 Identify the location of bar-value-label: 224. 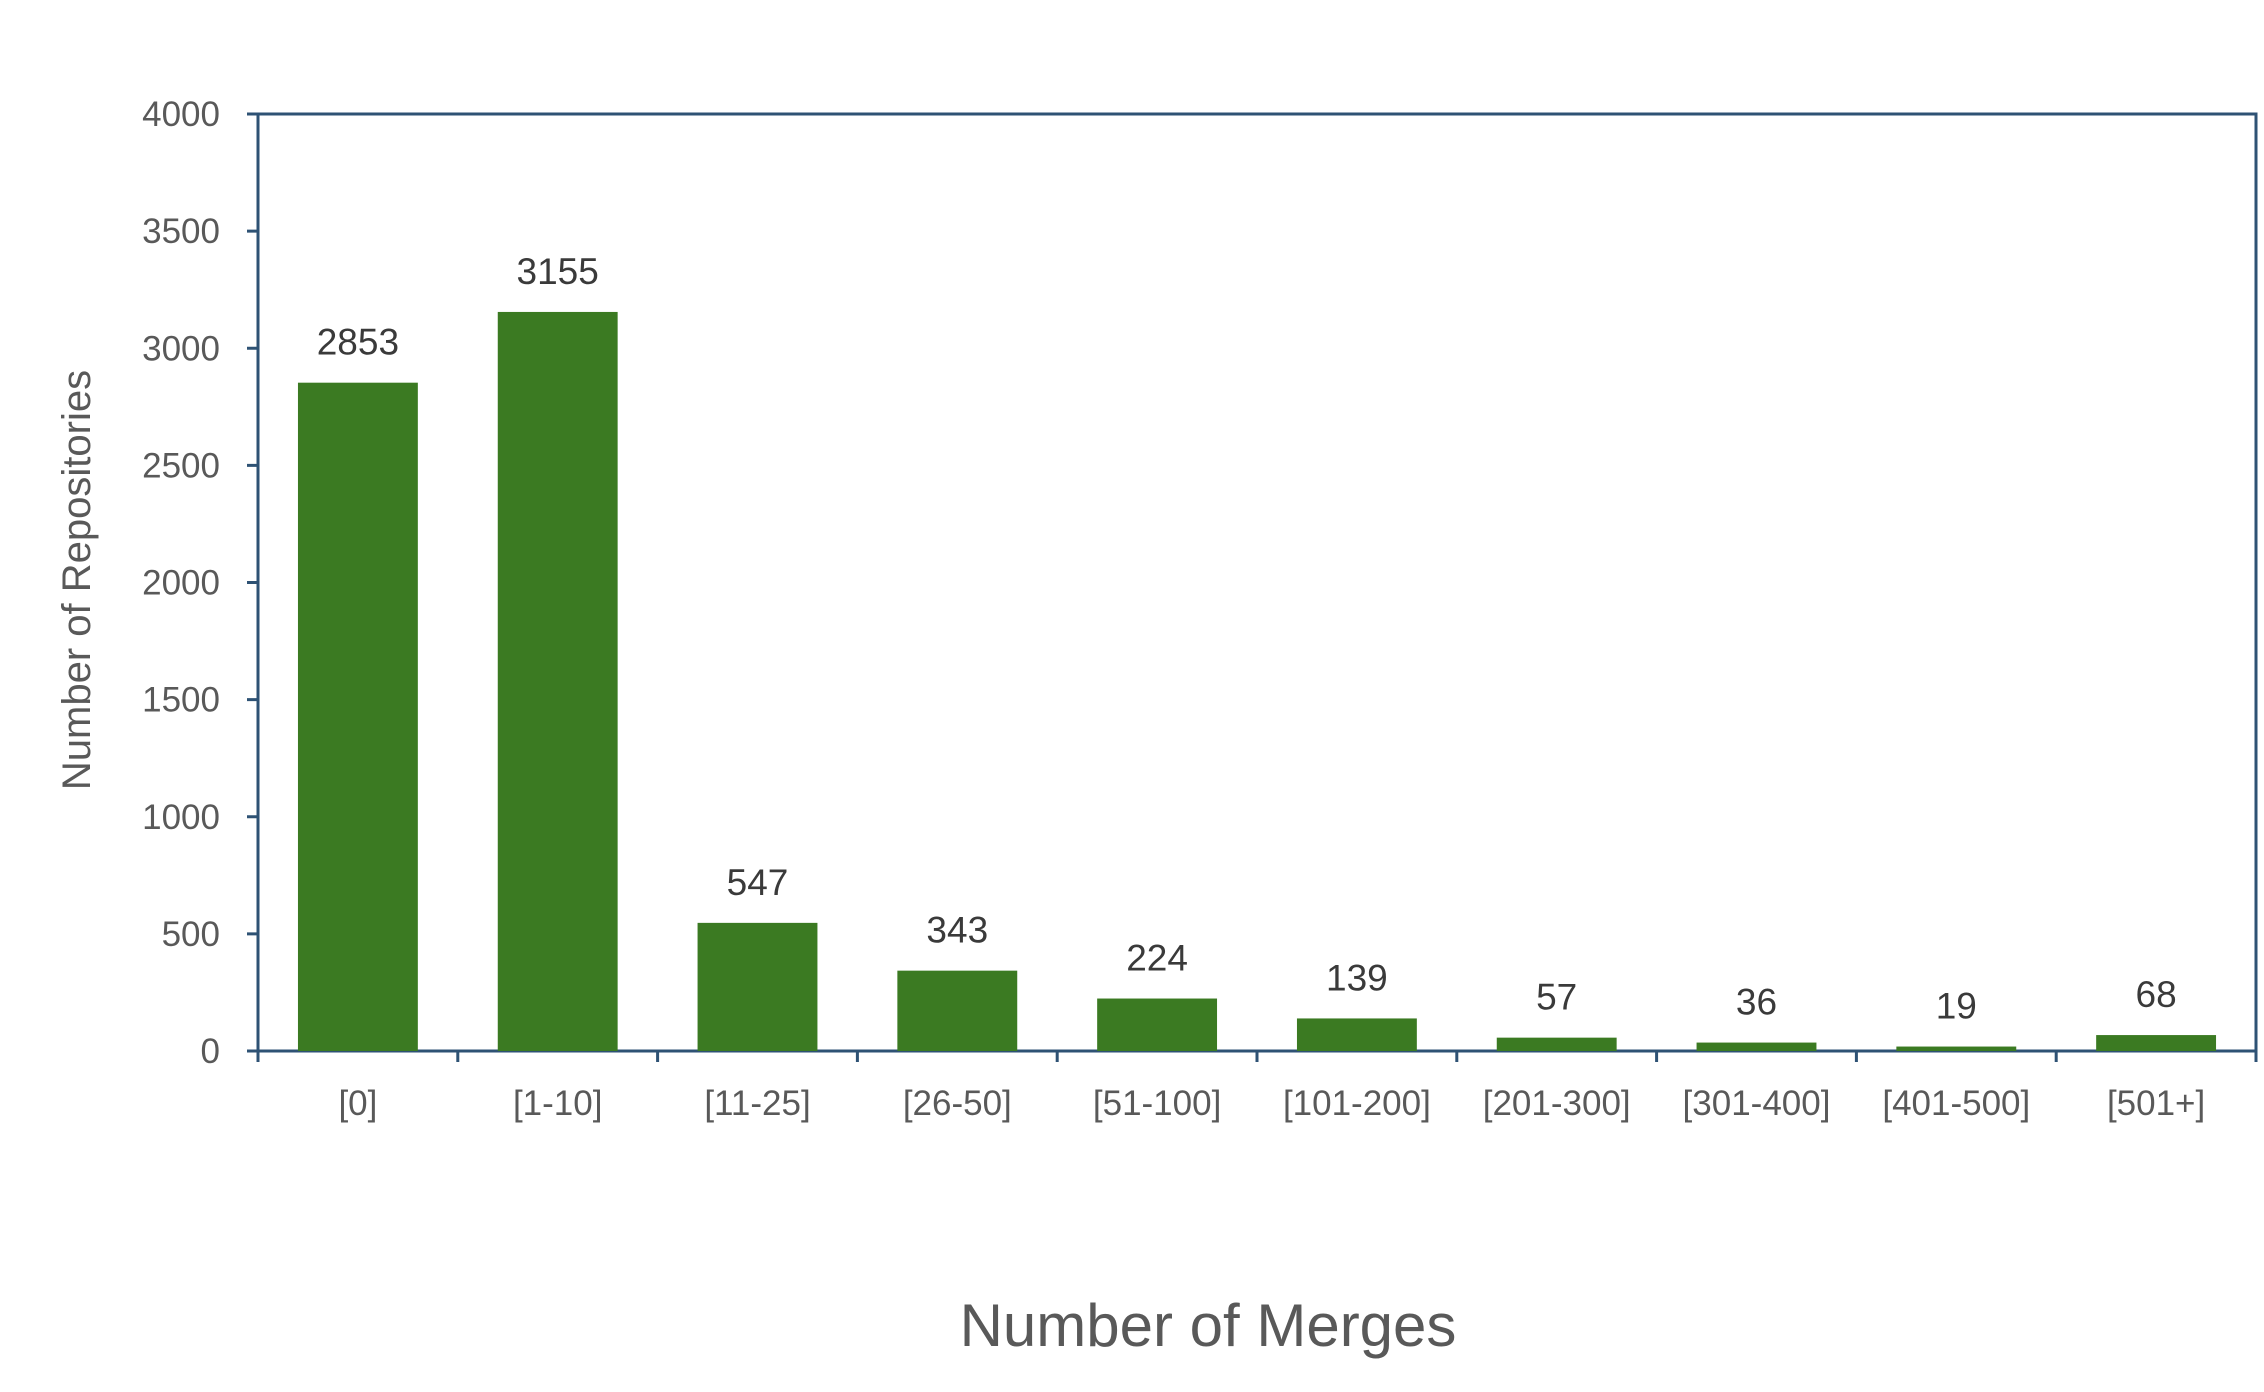
(1157, 958).